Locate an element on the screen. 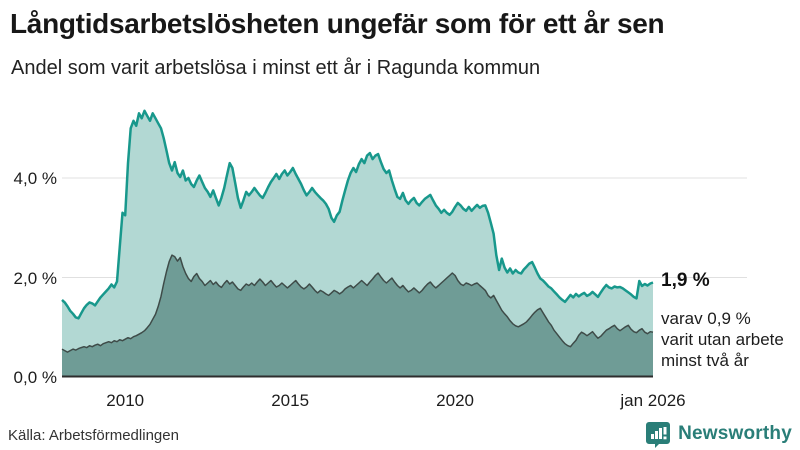 Image resolution: width=800 pixels, height=450 pixels. x-axis-label: 2015 is located at coordinates (290, 400).